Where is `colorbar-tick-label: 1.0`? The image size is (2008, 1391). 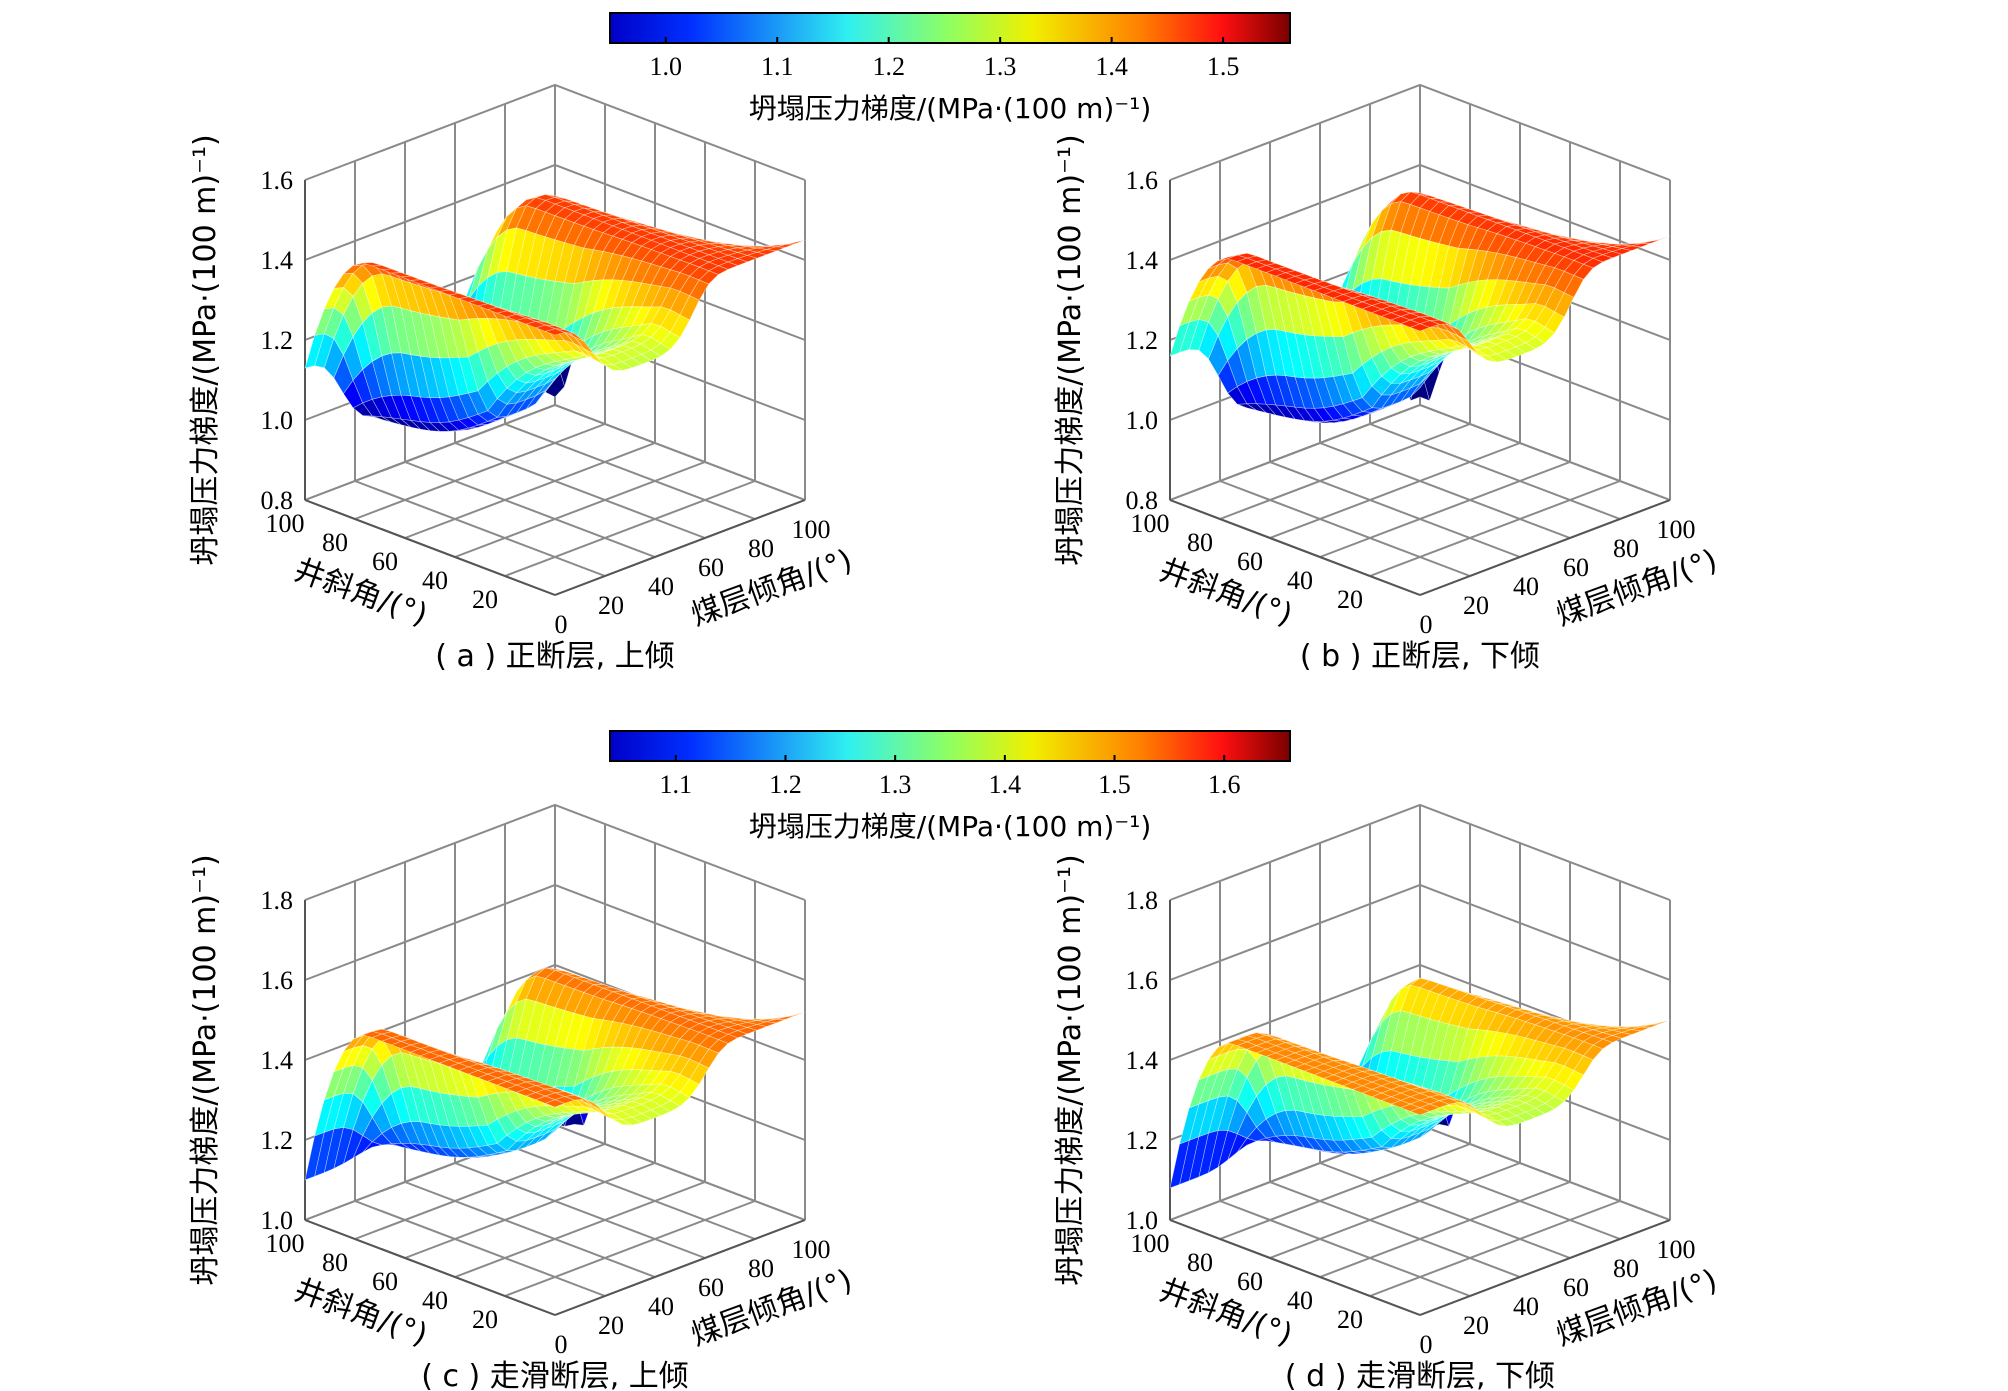
colorbar-tick-label: 1.0 is located at coordinates (665, 66).